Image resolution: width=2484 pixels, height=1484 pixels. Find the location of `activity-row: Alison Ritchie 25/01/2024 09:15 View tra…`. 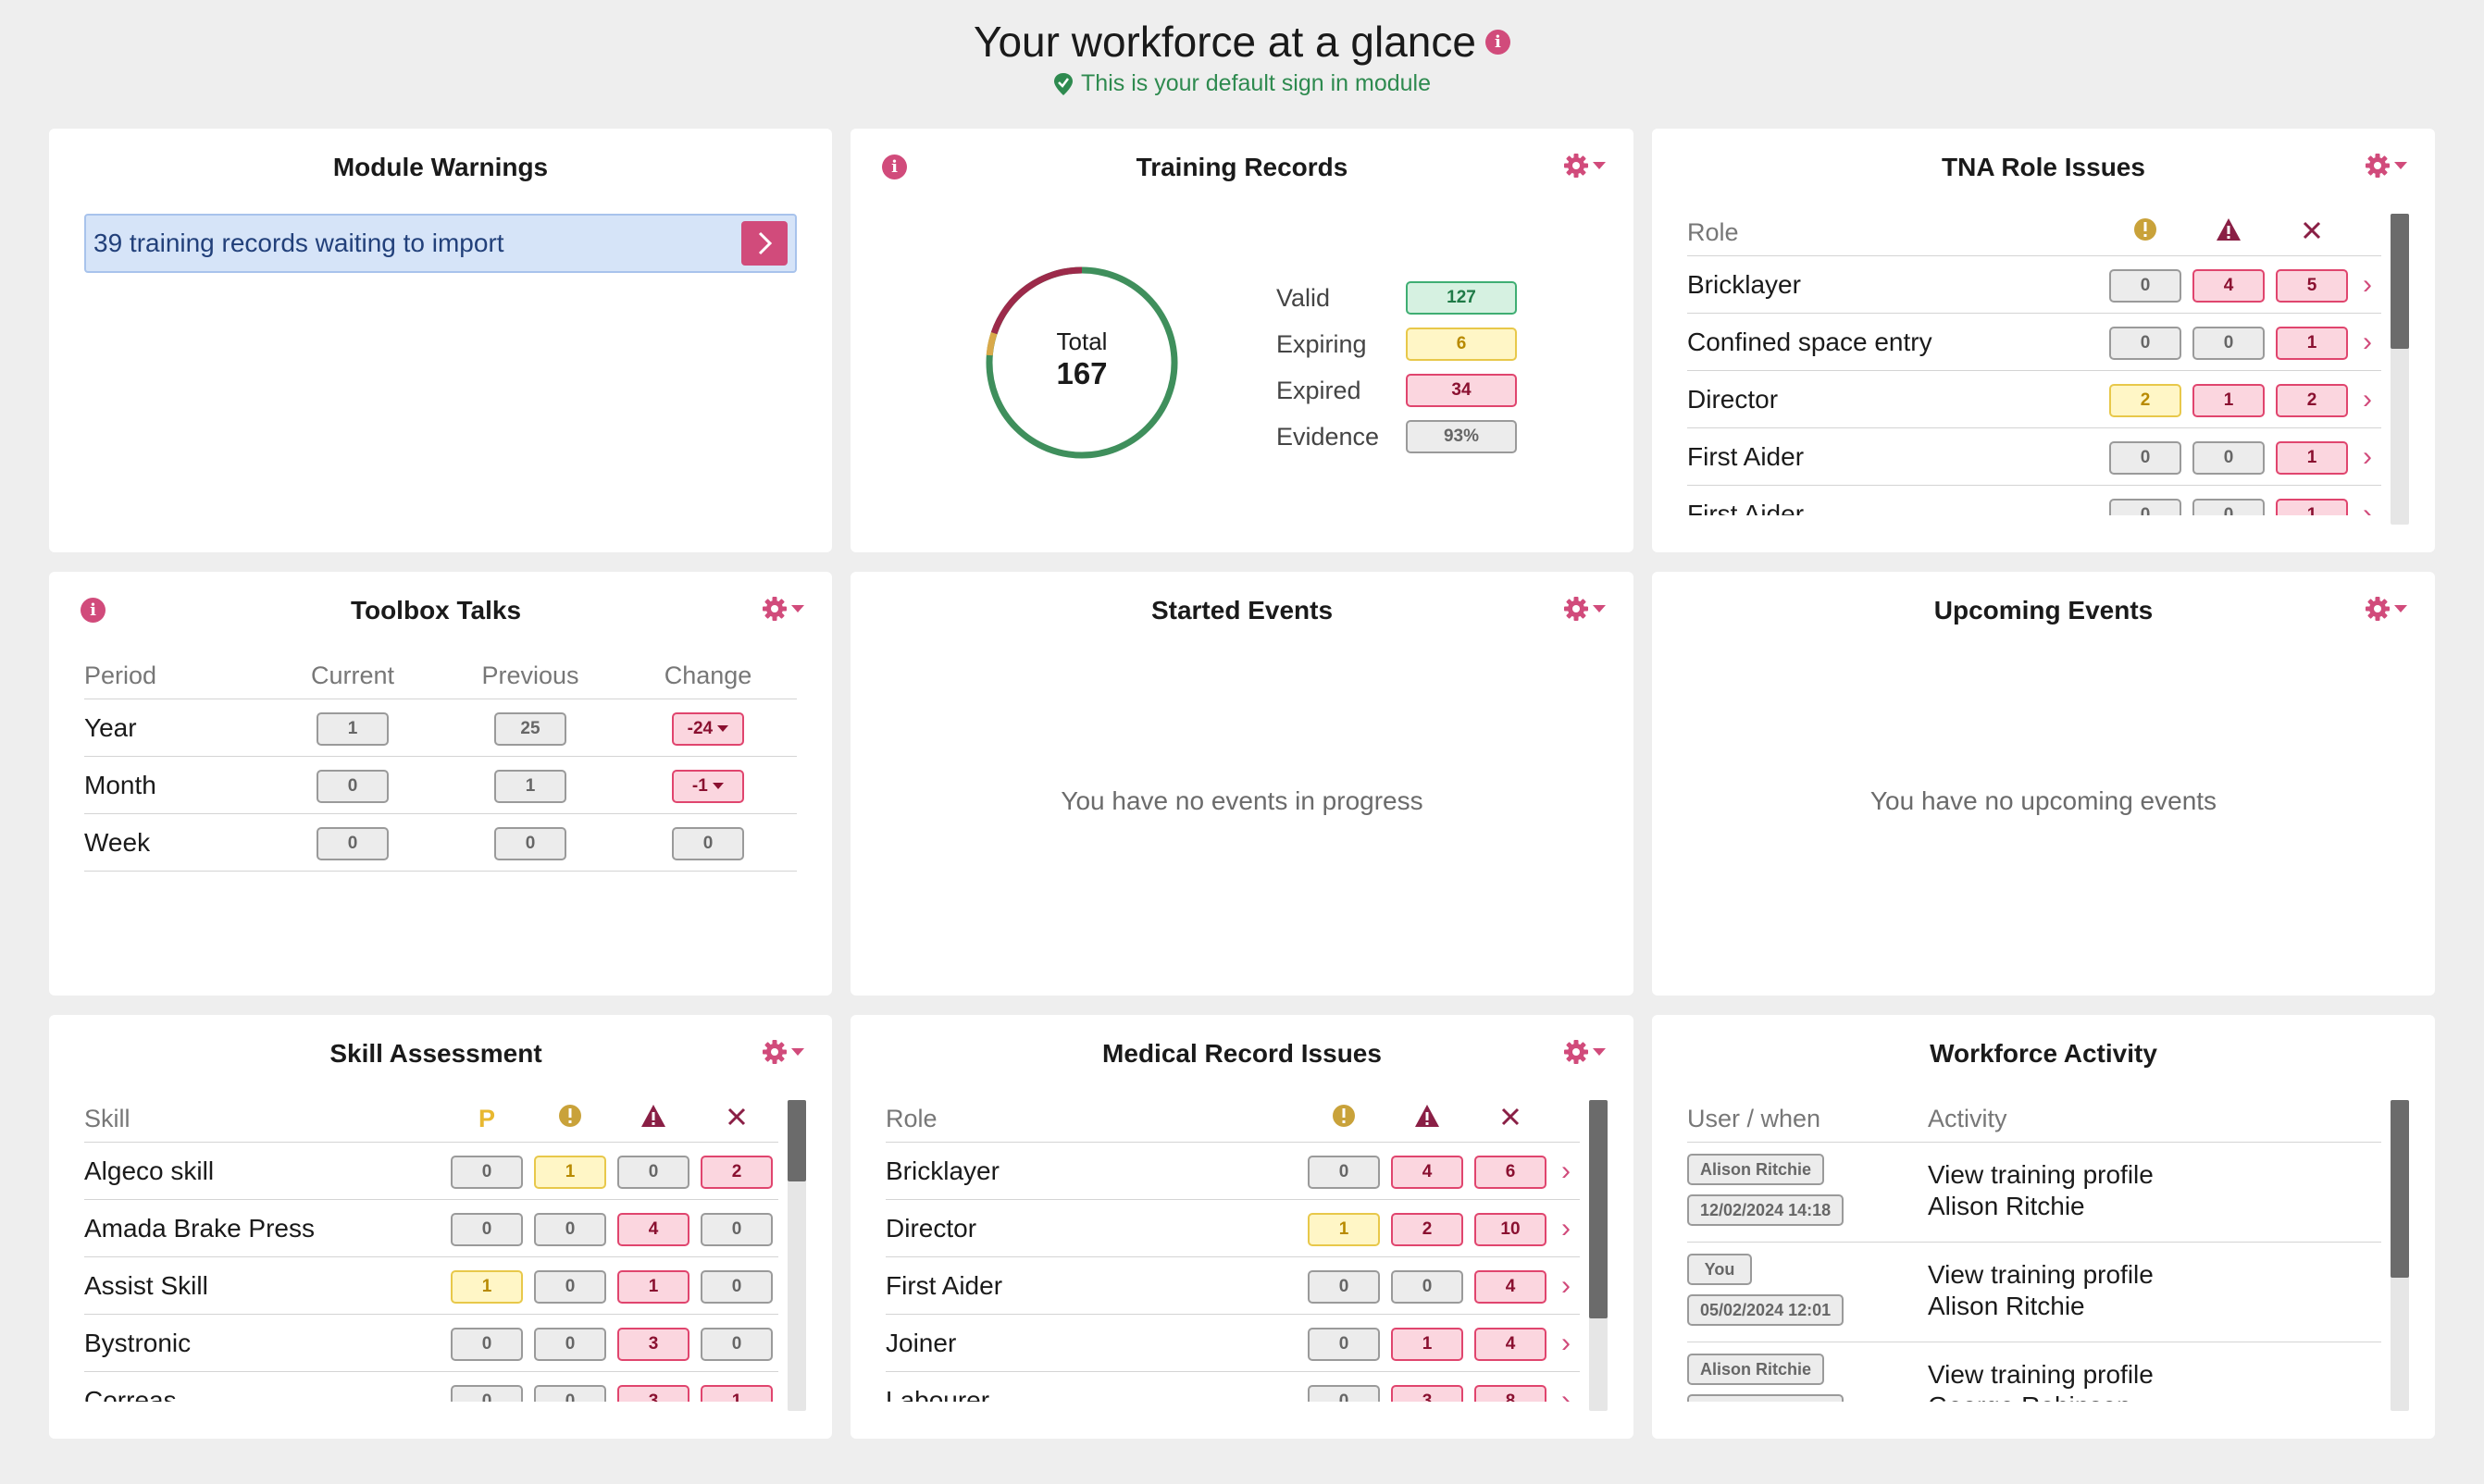

activity-row: Alison Ritchie 25/01/2024 09:15 View tra… is located at coordinates (2034, 1372).